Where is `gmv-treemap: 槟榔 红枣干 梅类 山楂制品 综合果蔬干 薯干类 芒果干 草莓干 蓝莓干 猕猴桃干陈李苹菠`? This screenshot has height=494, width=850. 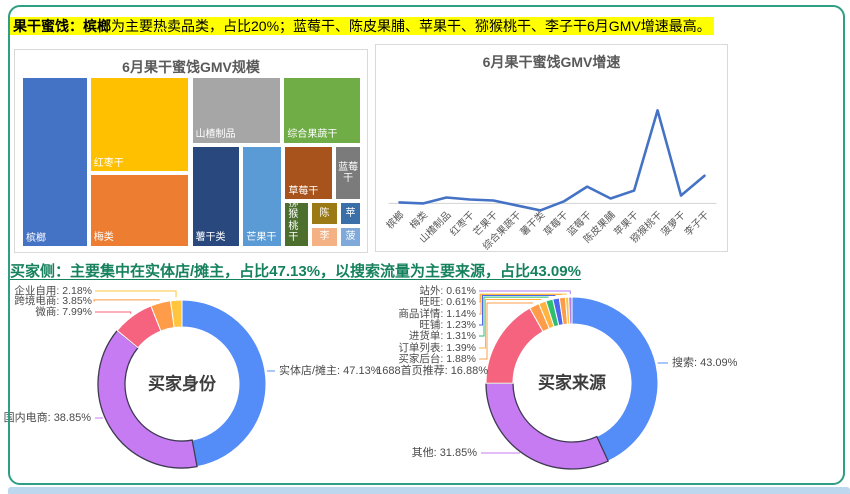
gmv-treemap: 槟榔 红枣干 梅类 山楂制品 综合果蔬干 薯干类 芒果干 草莓干 蓝莓干 猕猴桃干陈李苹菠 is located at coordinates (191, 162).